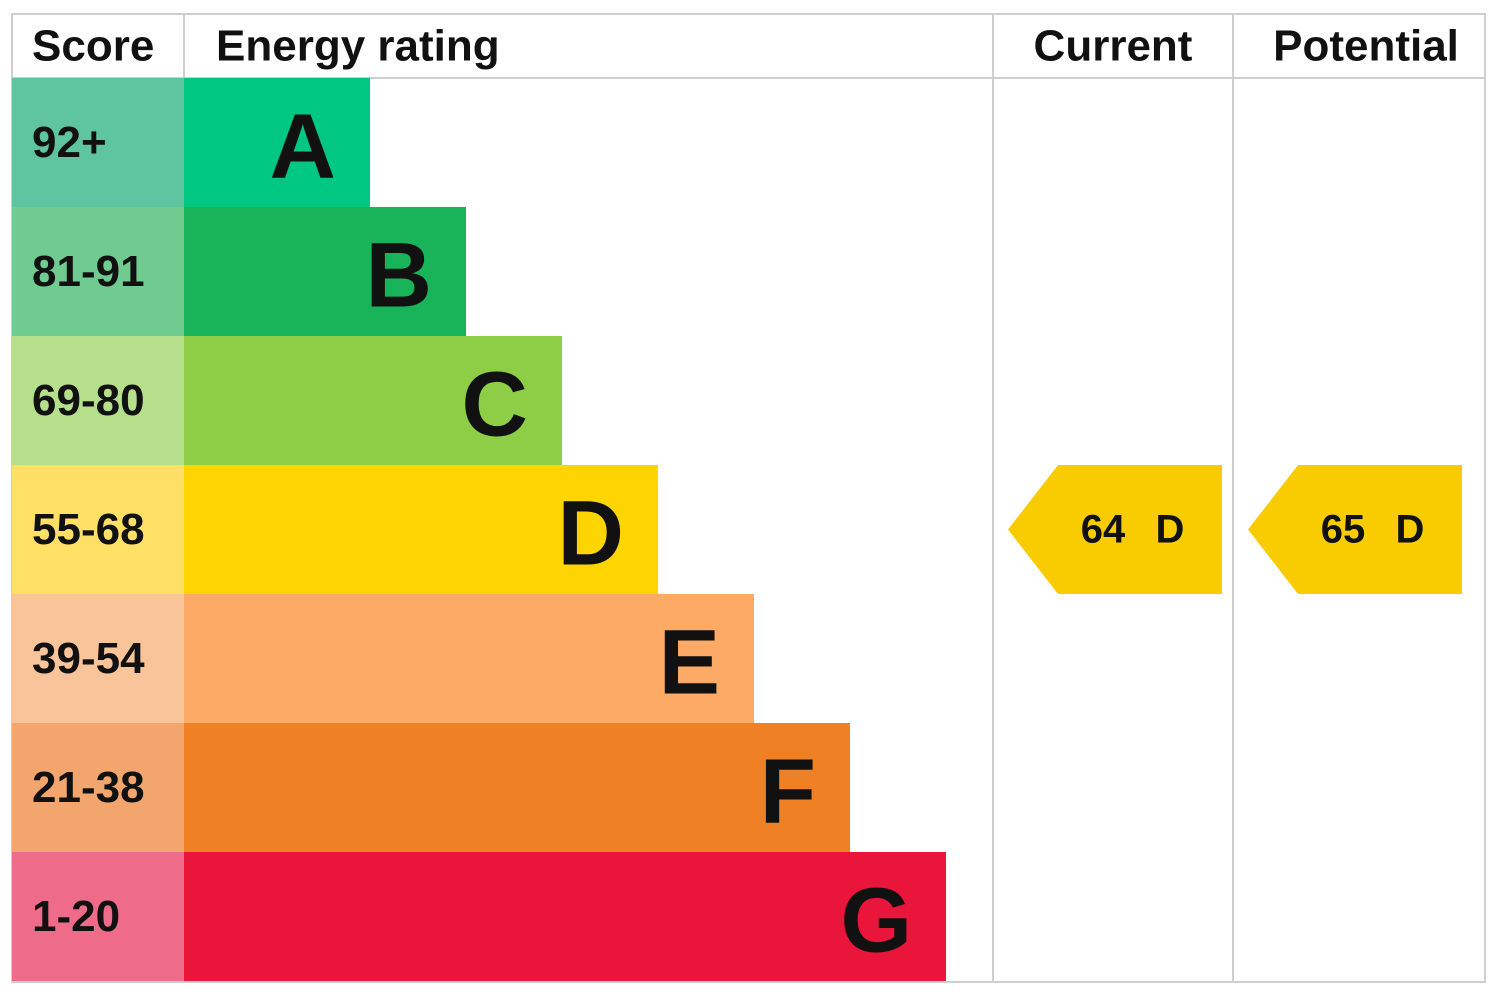 This screenshot has width=1500, height=1005. What do you see at coordinates (358, 46) in the screenshot?
I see `header-energy-rating: Energy rating` at bounding box center [358, 46].